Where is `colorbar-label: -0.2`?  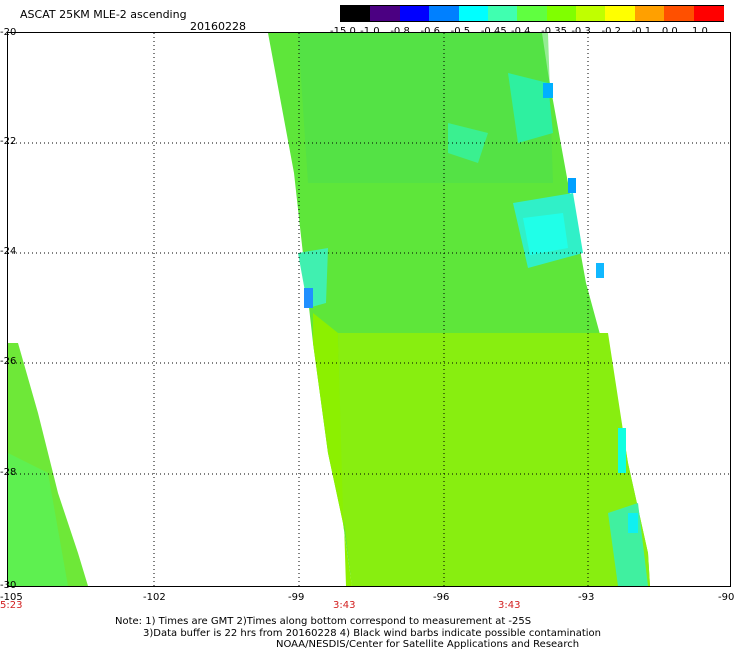 colorbar-label: -0.2 is located at coordinates (612, 31).